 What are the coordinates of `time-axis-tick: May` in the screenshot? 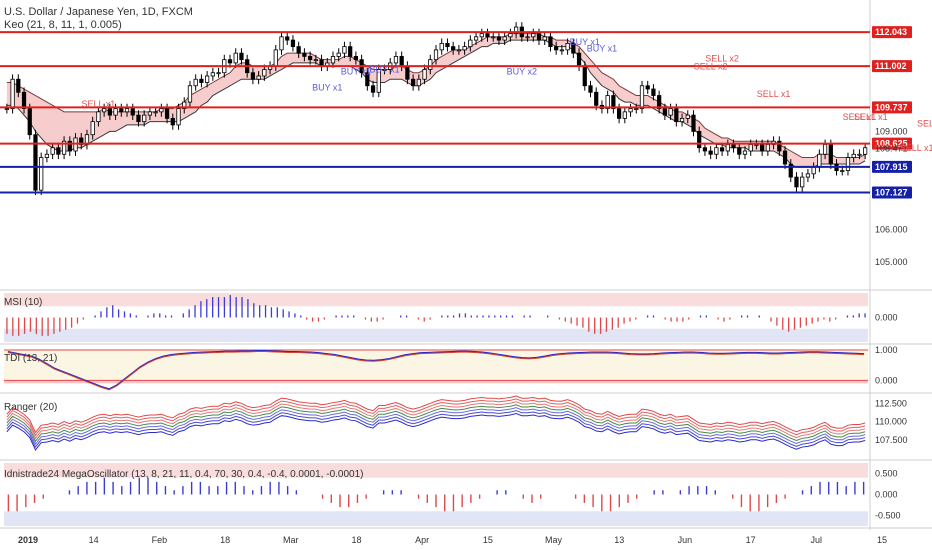 It's located at (554, 540).